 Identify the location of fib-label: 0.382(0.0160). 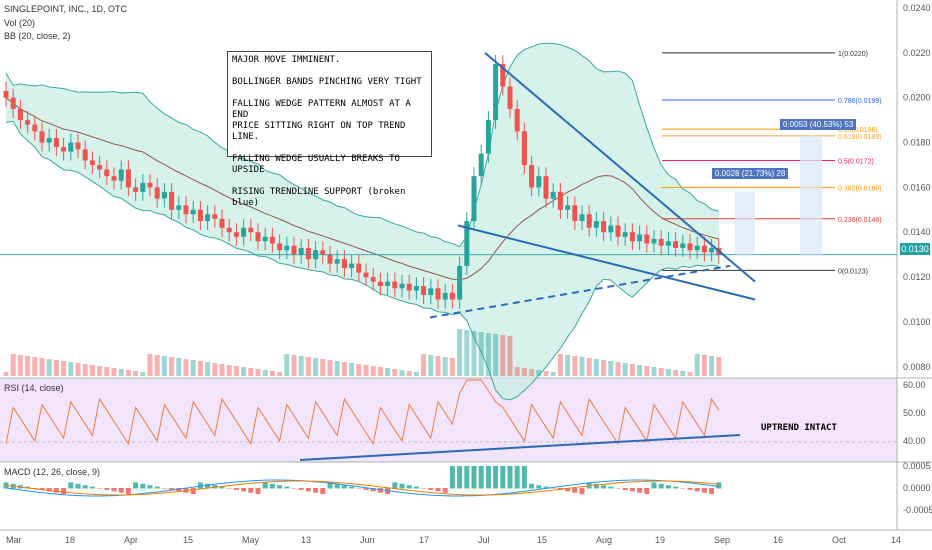
(860, 188).